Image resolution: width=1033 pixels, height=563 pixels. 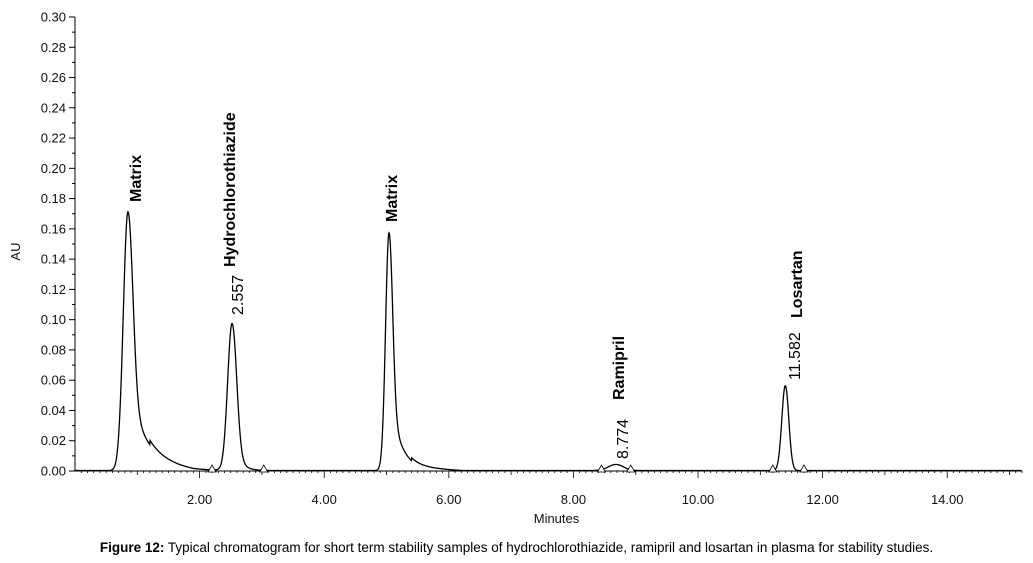 What do you see at coordinates (132, 547) in the screenshot?
I see `caption-label: Figure 12:` at bounding box center [132, 547].